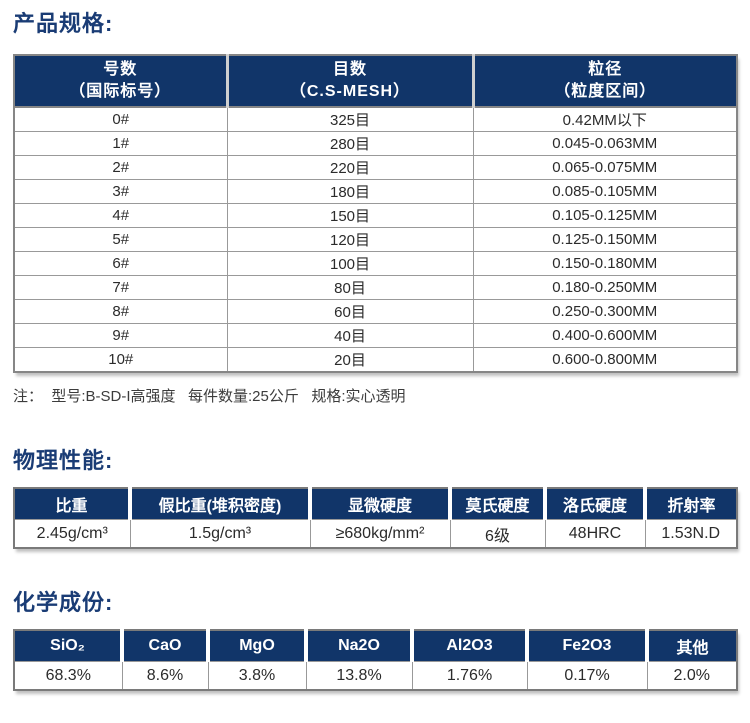 The width and height of the screenshot is (750, 723). Describe the element at coordinates (120, 287) in the screenshot. I see `spec-table-cell: 7#` at that location.